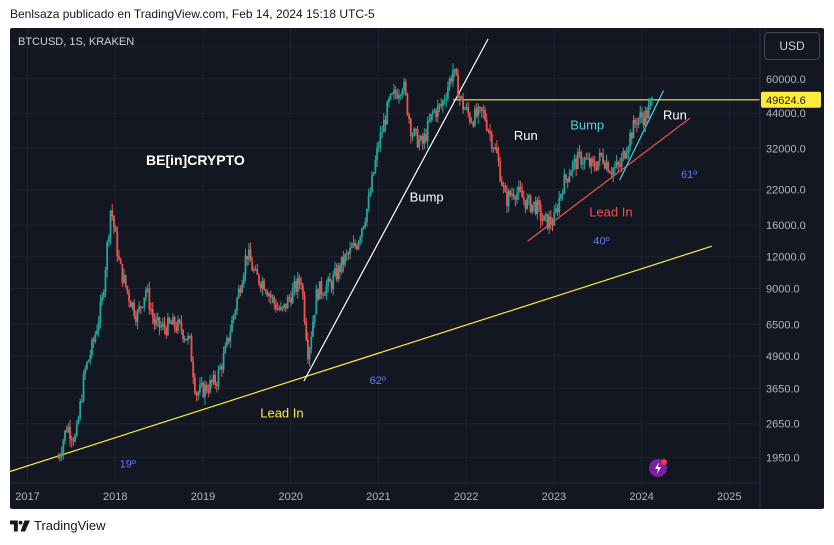  Describe the element at coordinates (641, 497) in the screenshot. I see `x-tick-label: 2024` at that location.